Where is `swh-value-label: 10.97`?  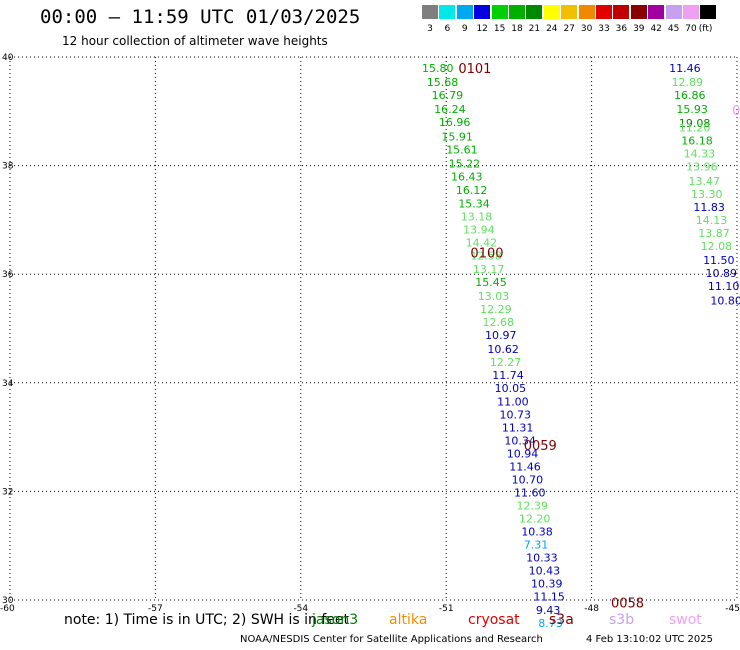
swh-value-label: 10.97 is located at coordinates (501, 335).